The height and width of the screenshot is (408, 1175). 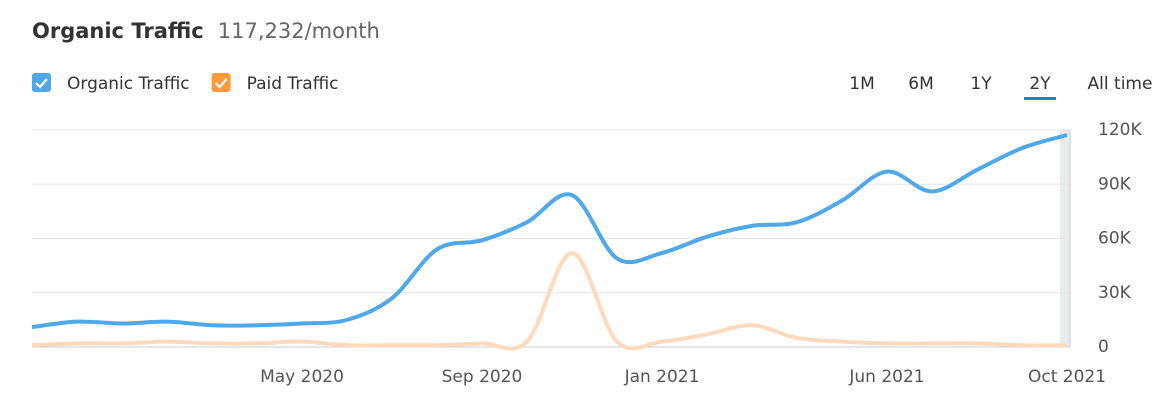 What do you see at coordinates (981, 84) in the screenshot?
I see `range-button: 1Y` at bounding box center [981, 84].